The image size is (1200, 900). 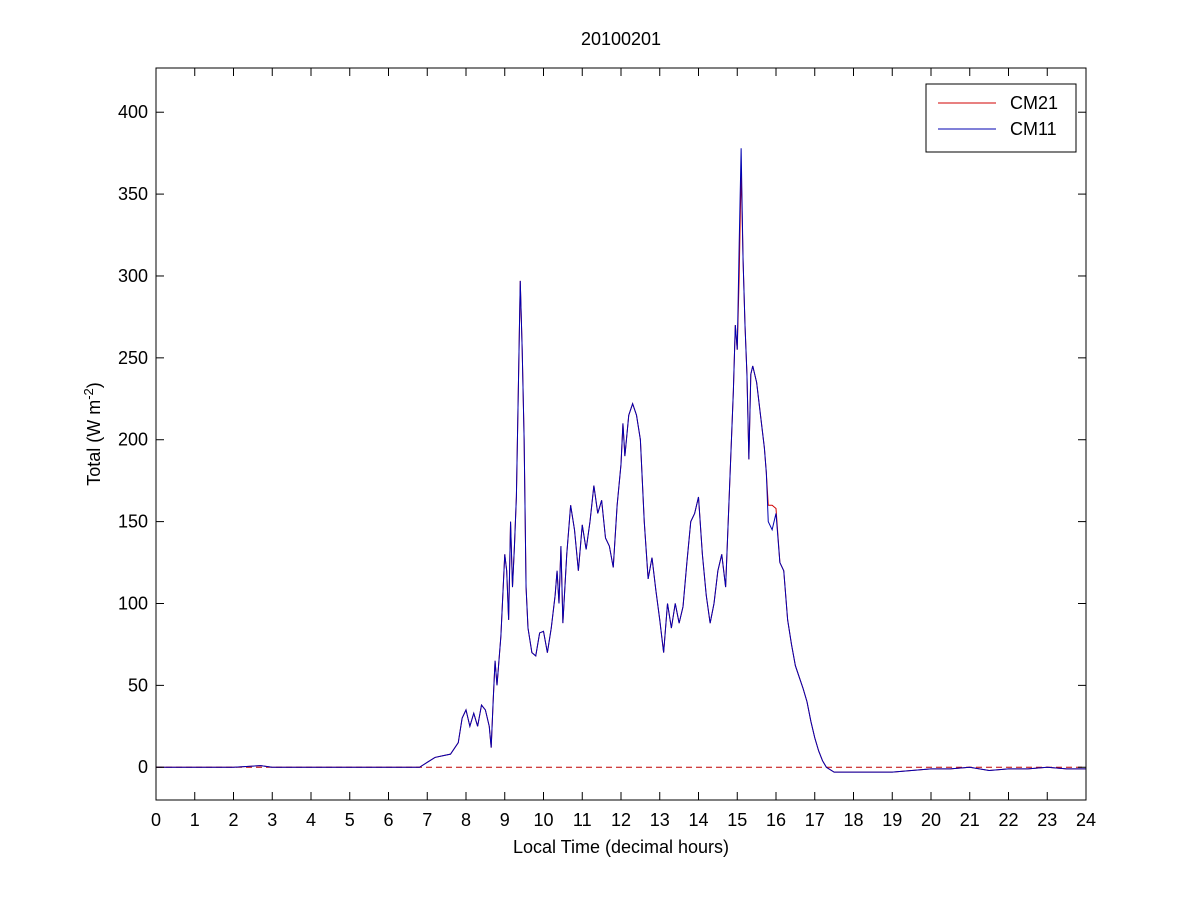 I want to click on x-tick-label: 20, so click(x=931, y=820).